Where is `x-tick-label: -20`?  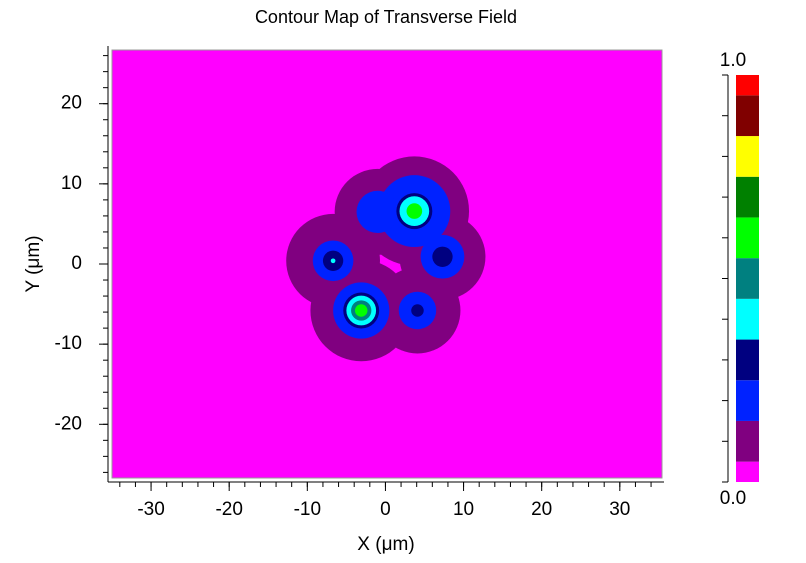
x-tick-label: -20 is located at coordinates (228, 509).